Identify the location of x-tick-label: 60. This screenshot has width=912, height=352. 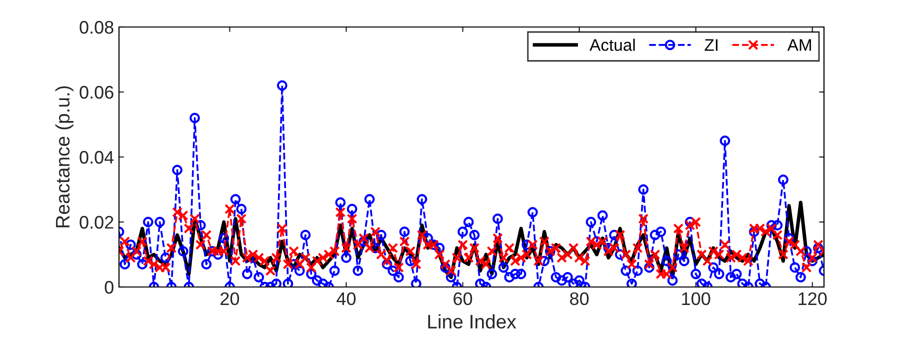
(463, 299).